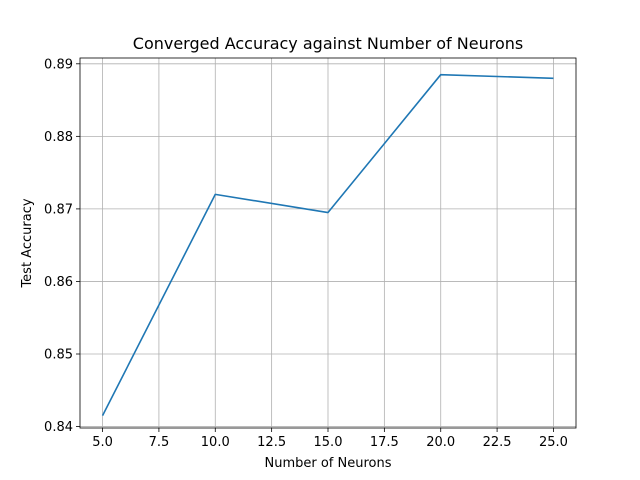  What do you see at coordinates (58, 427) in the screenshot?
I see `y-tick-label: 0.84` at bounding box center [58, 427].